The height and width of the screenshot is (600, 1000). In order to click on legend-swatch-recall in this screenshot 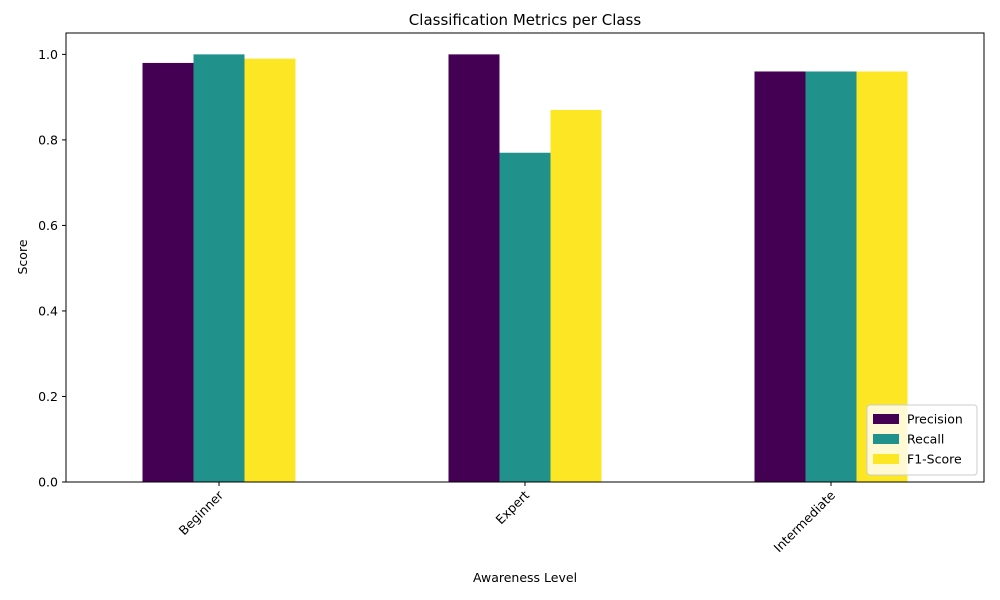, I will do `click(886, 439)`.